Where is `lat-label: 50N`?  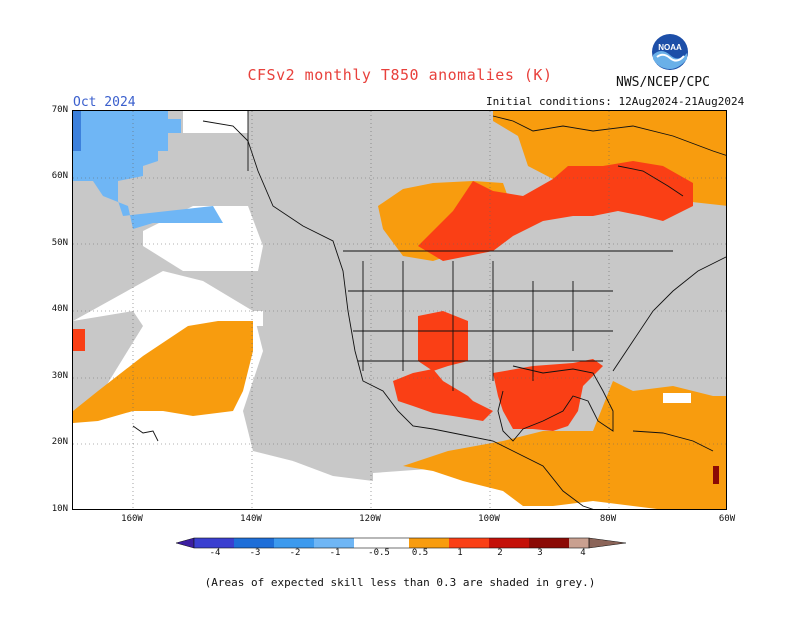
lat-label: 50N is located at coordinates (59, 243).